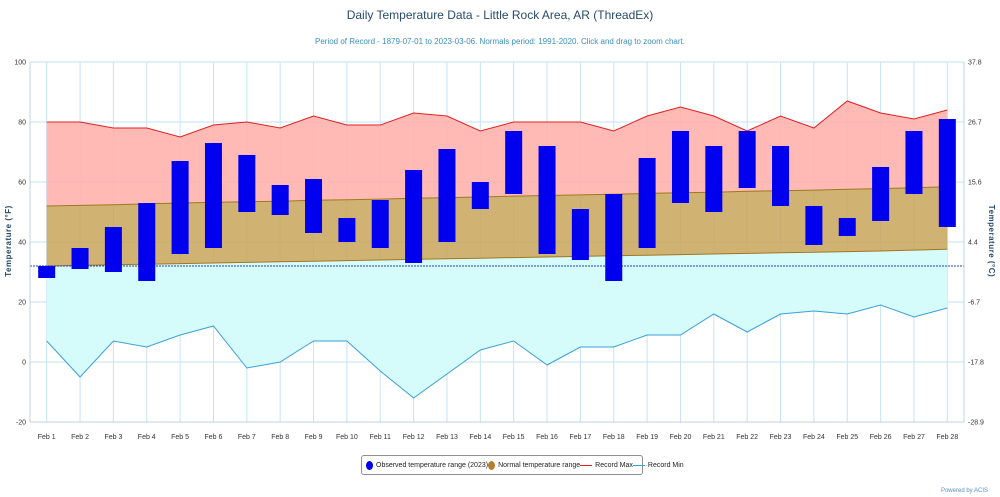  What do you see at coordinates (497, 257) in the screenshot?
I see `normal-low-line` at bounding box center [497, 257].